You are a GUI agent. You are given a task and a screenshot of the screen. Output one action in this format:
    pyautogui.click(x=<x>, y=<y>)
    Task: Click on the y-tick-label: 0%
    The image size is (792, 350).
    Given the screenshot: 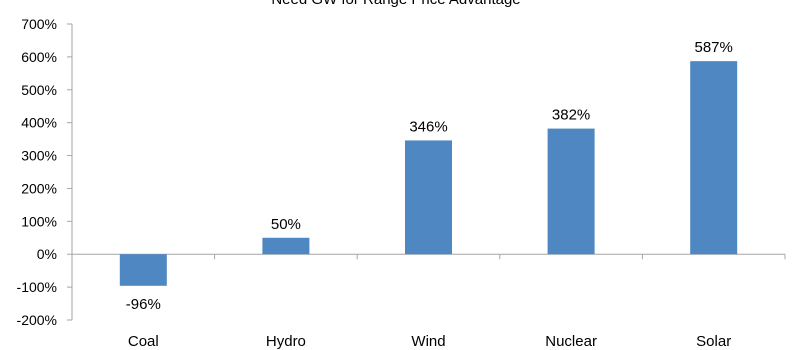 What is the action you would take?
    pyautogui.click(x=47, y=254)
    